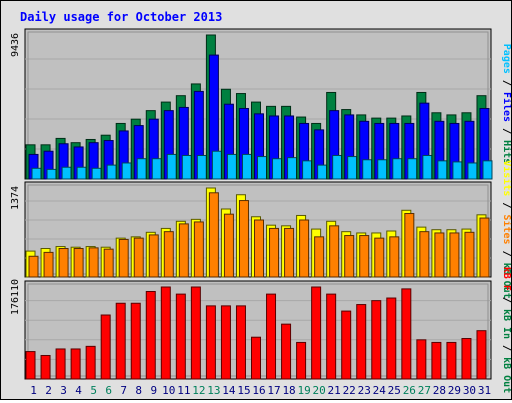  What do you see at coordinates (15, 45) in the screenshot?
I see `panel-max-label: 9436` at bounding box center [15, 45].